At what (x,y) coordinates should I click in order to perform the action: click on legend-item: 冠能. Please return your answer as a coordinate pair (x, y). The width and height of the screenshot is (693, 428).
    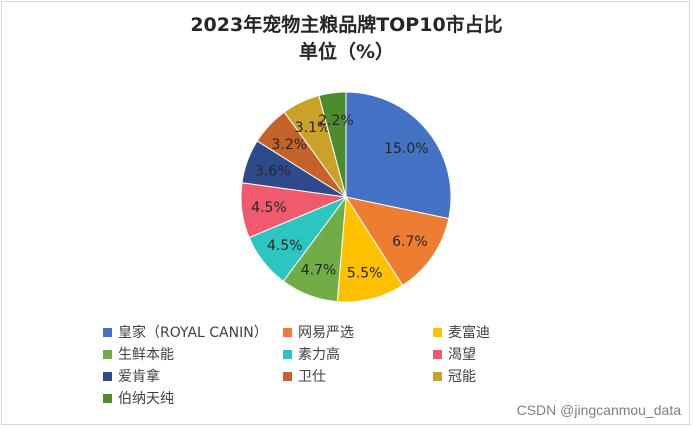
    Looking at the image, I should click on (454, 376).